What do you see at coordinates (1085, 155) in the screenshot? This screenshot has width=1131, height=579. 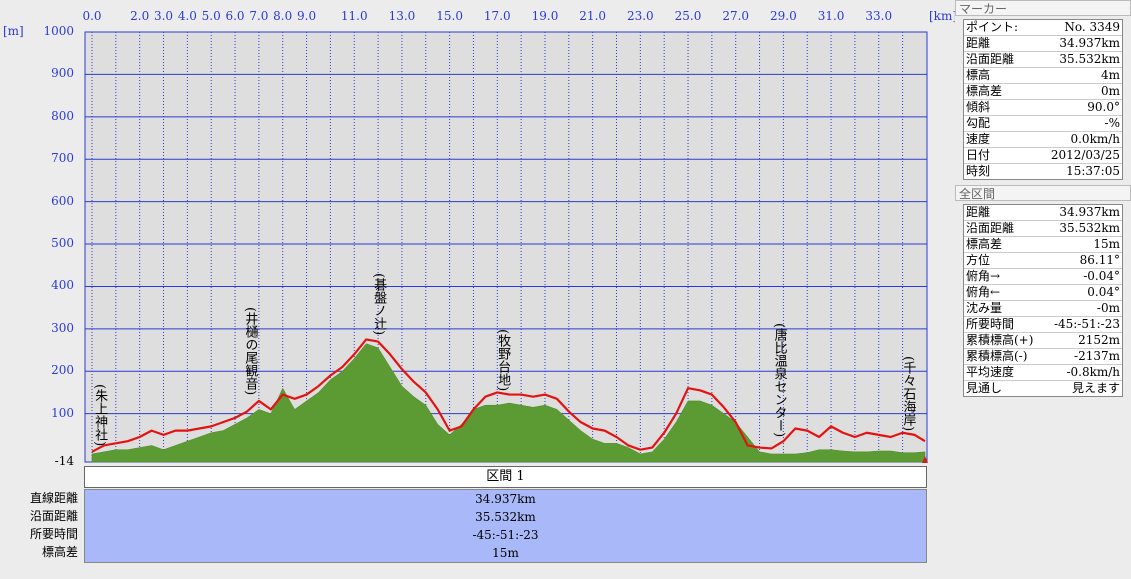 I see `info-value: 2012/03/25` at bounding box center [1085, 155].